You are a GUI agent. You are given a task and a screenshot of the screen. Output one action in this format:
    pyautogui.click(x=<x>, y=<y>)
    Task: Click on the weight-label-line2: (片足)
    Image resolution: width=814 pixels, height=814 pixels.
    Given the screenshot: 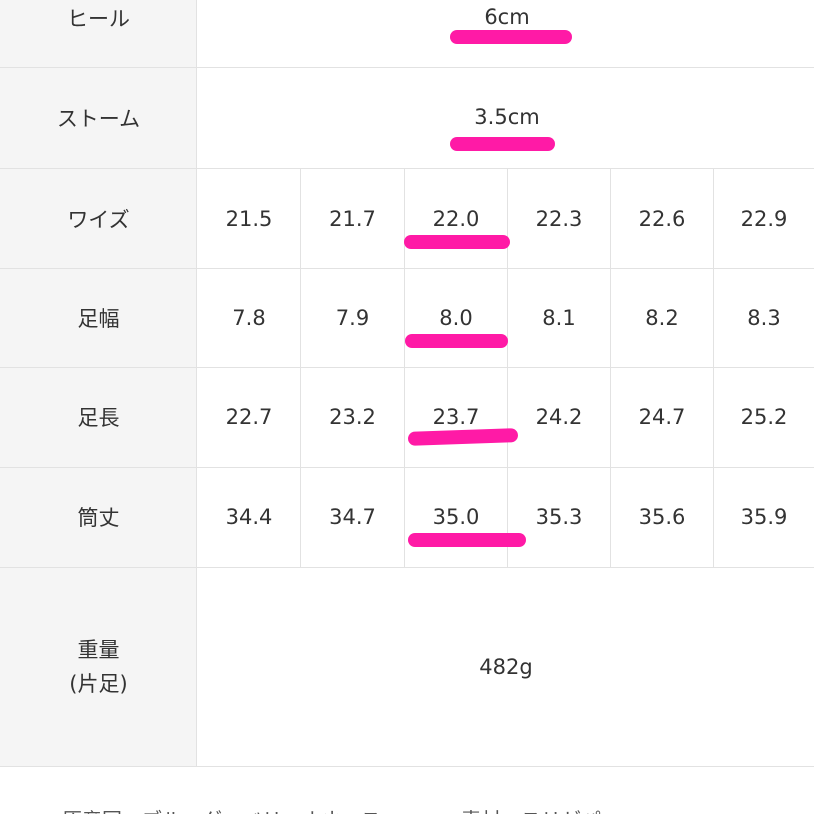 What is the action you would take?
    pyautogui.click(x=98, y=684)
    